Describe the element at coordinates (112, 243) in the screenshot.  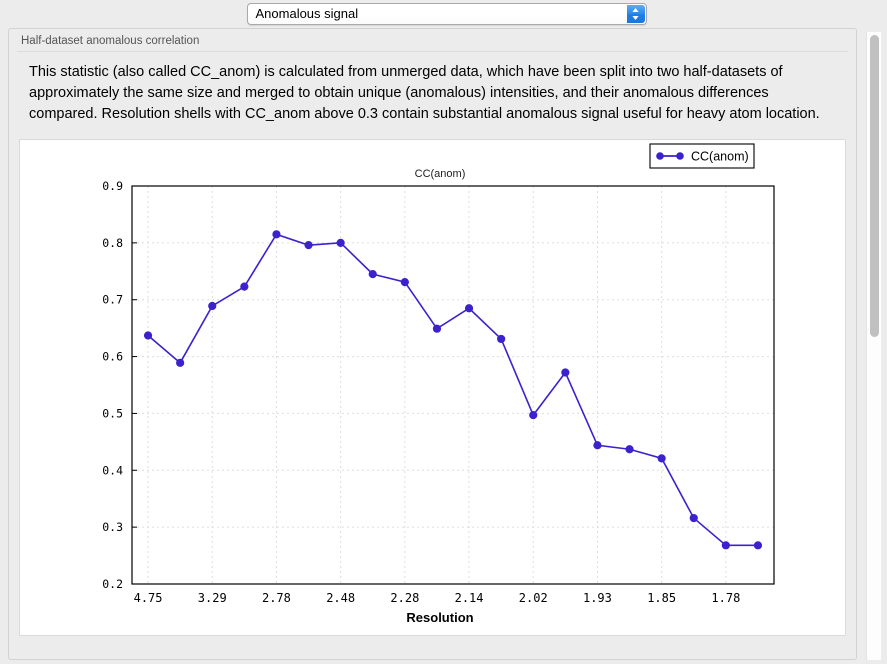
I see `y-tick-label: 0.8` at that location.